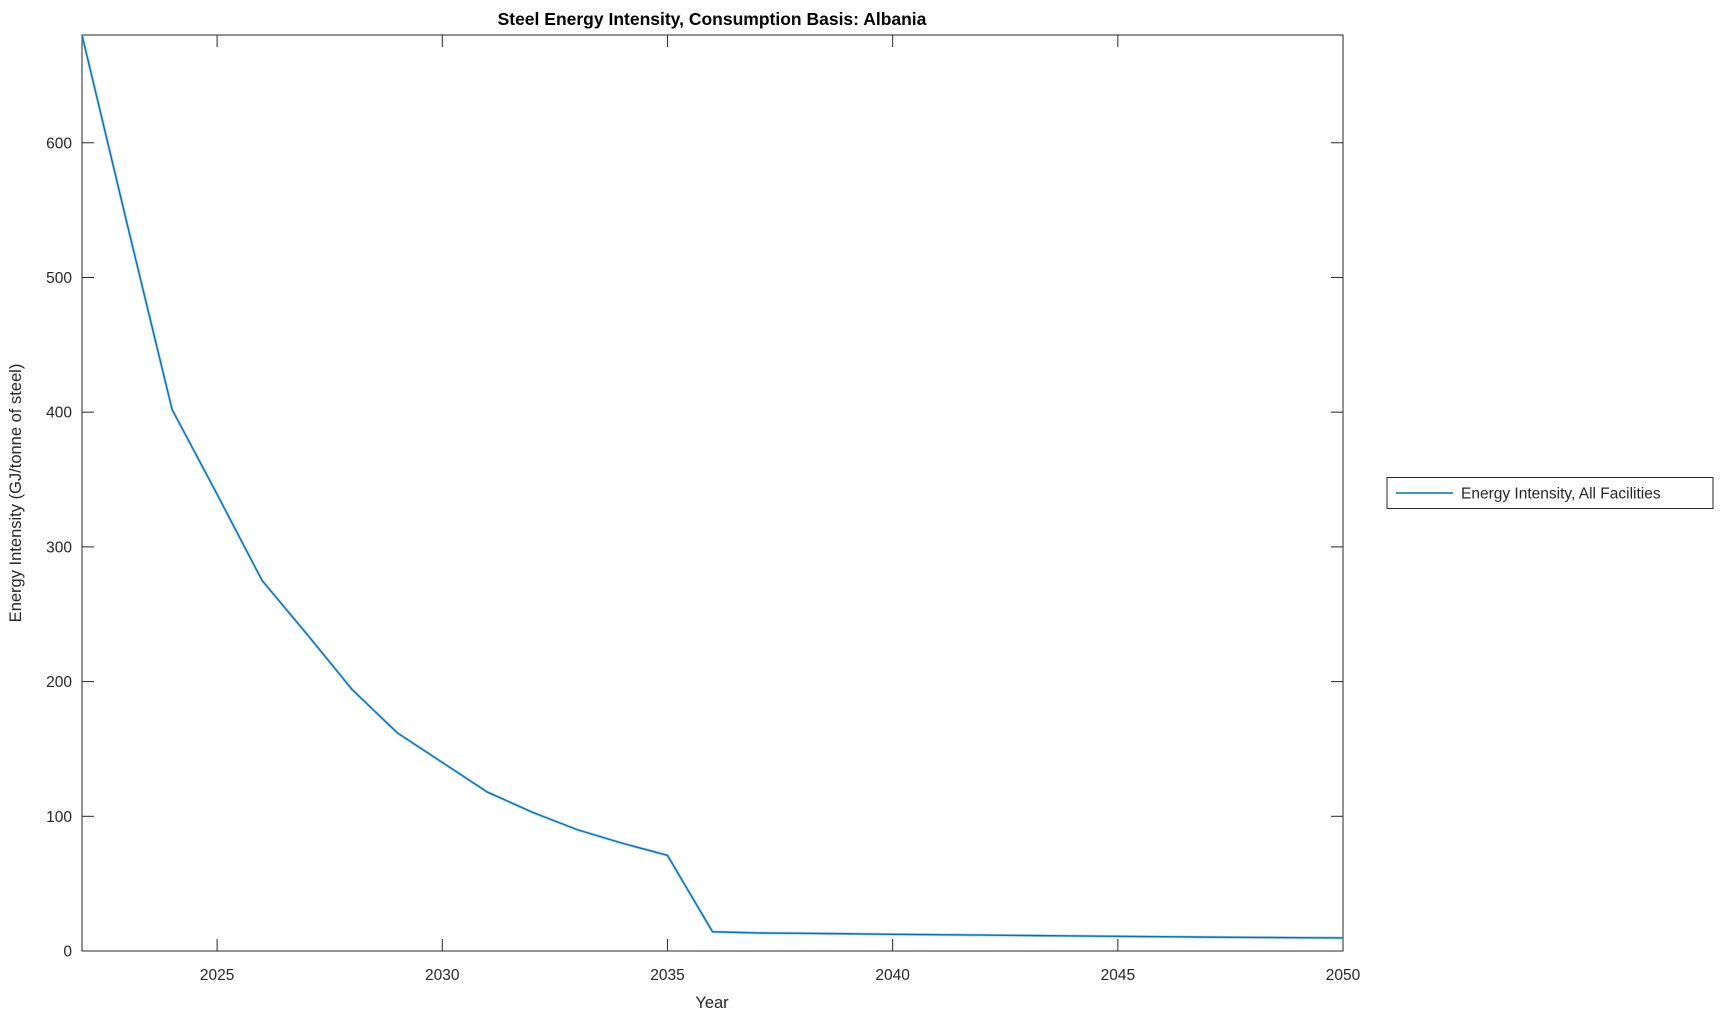  What do you see at coordinates (712, 1003) in the screenshot?
I see `x-axis-label: Year` at bounding box center [712, 1003].